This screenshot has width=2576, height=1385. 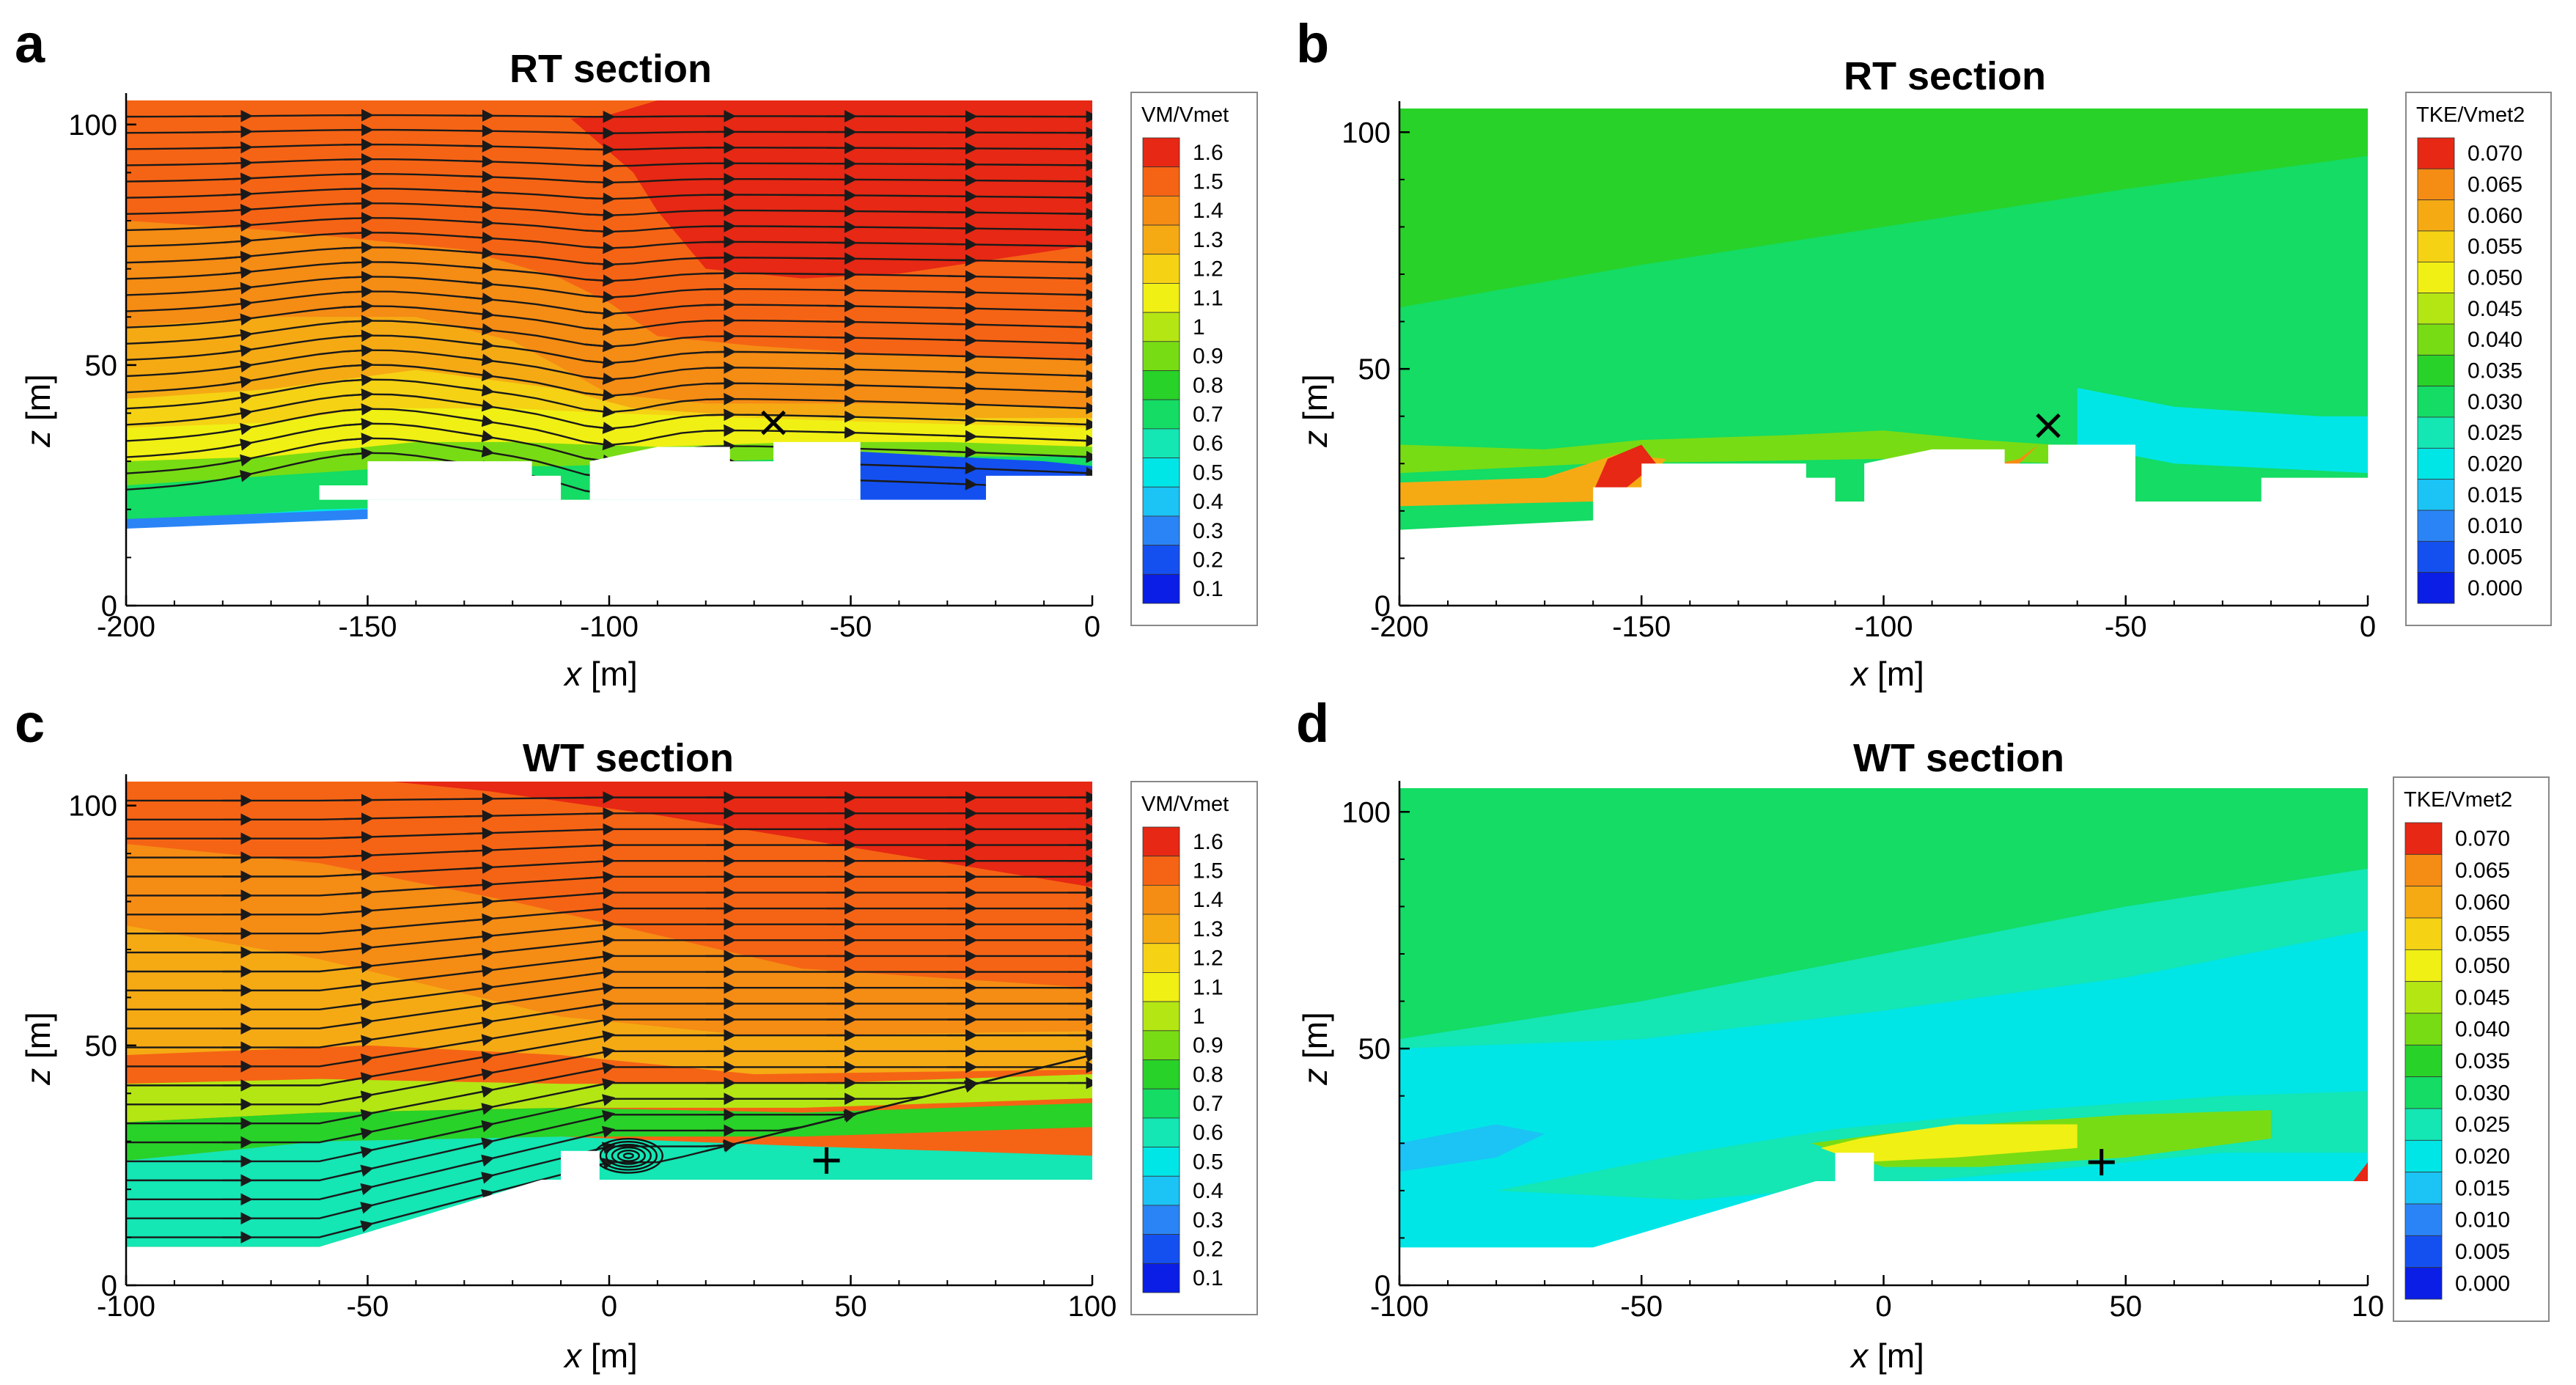 What do you see at coordinates (1208, 929) in the screenshot?
I see `legend-label: 1.3` at bounding box center [1208, 929].